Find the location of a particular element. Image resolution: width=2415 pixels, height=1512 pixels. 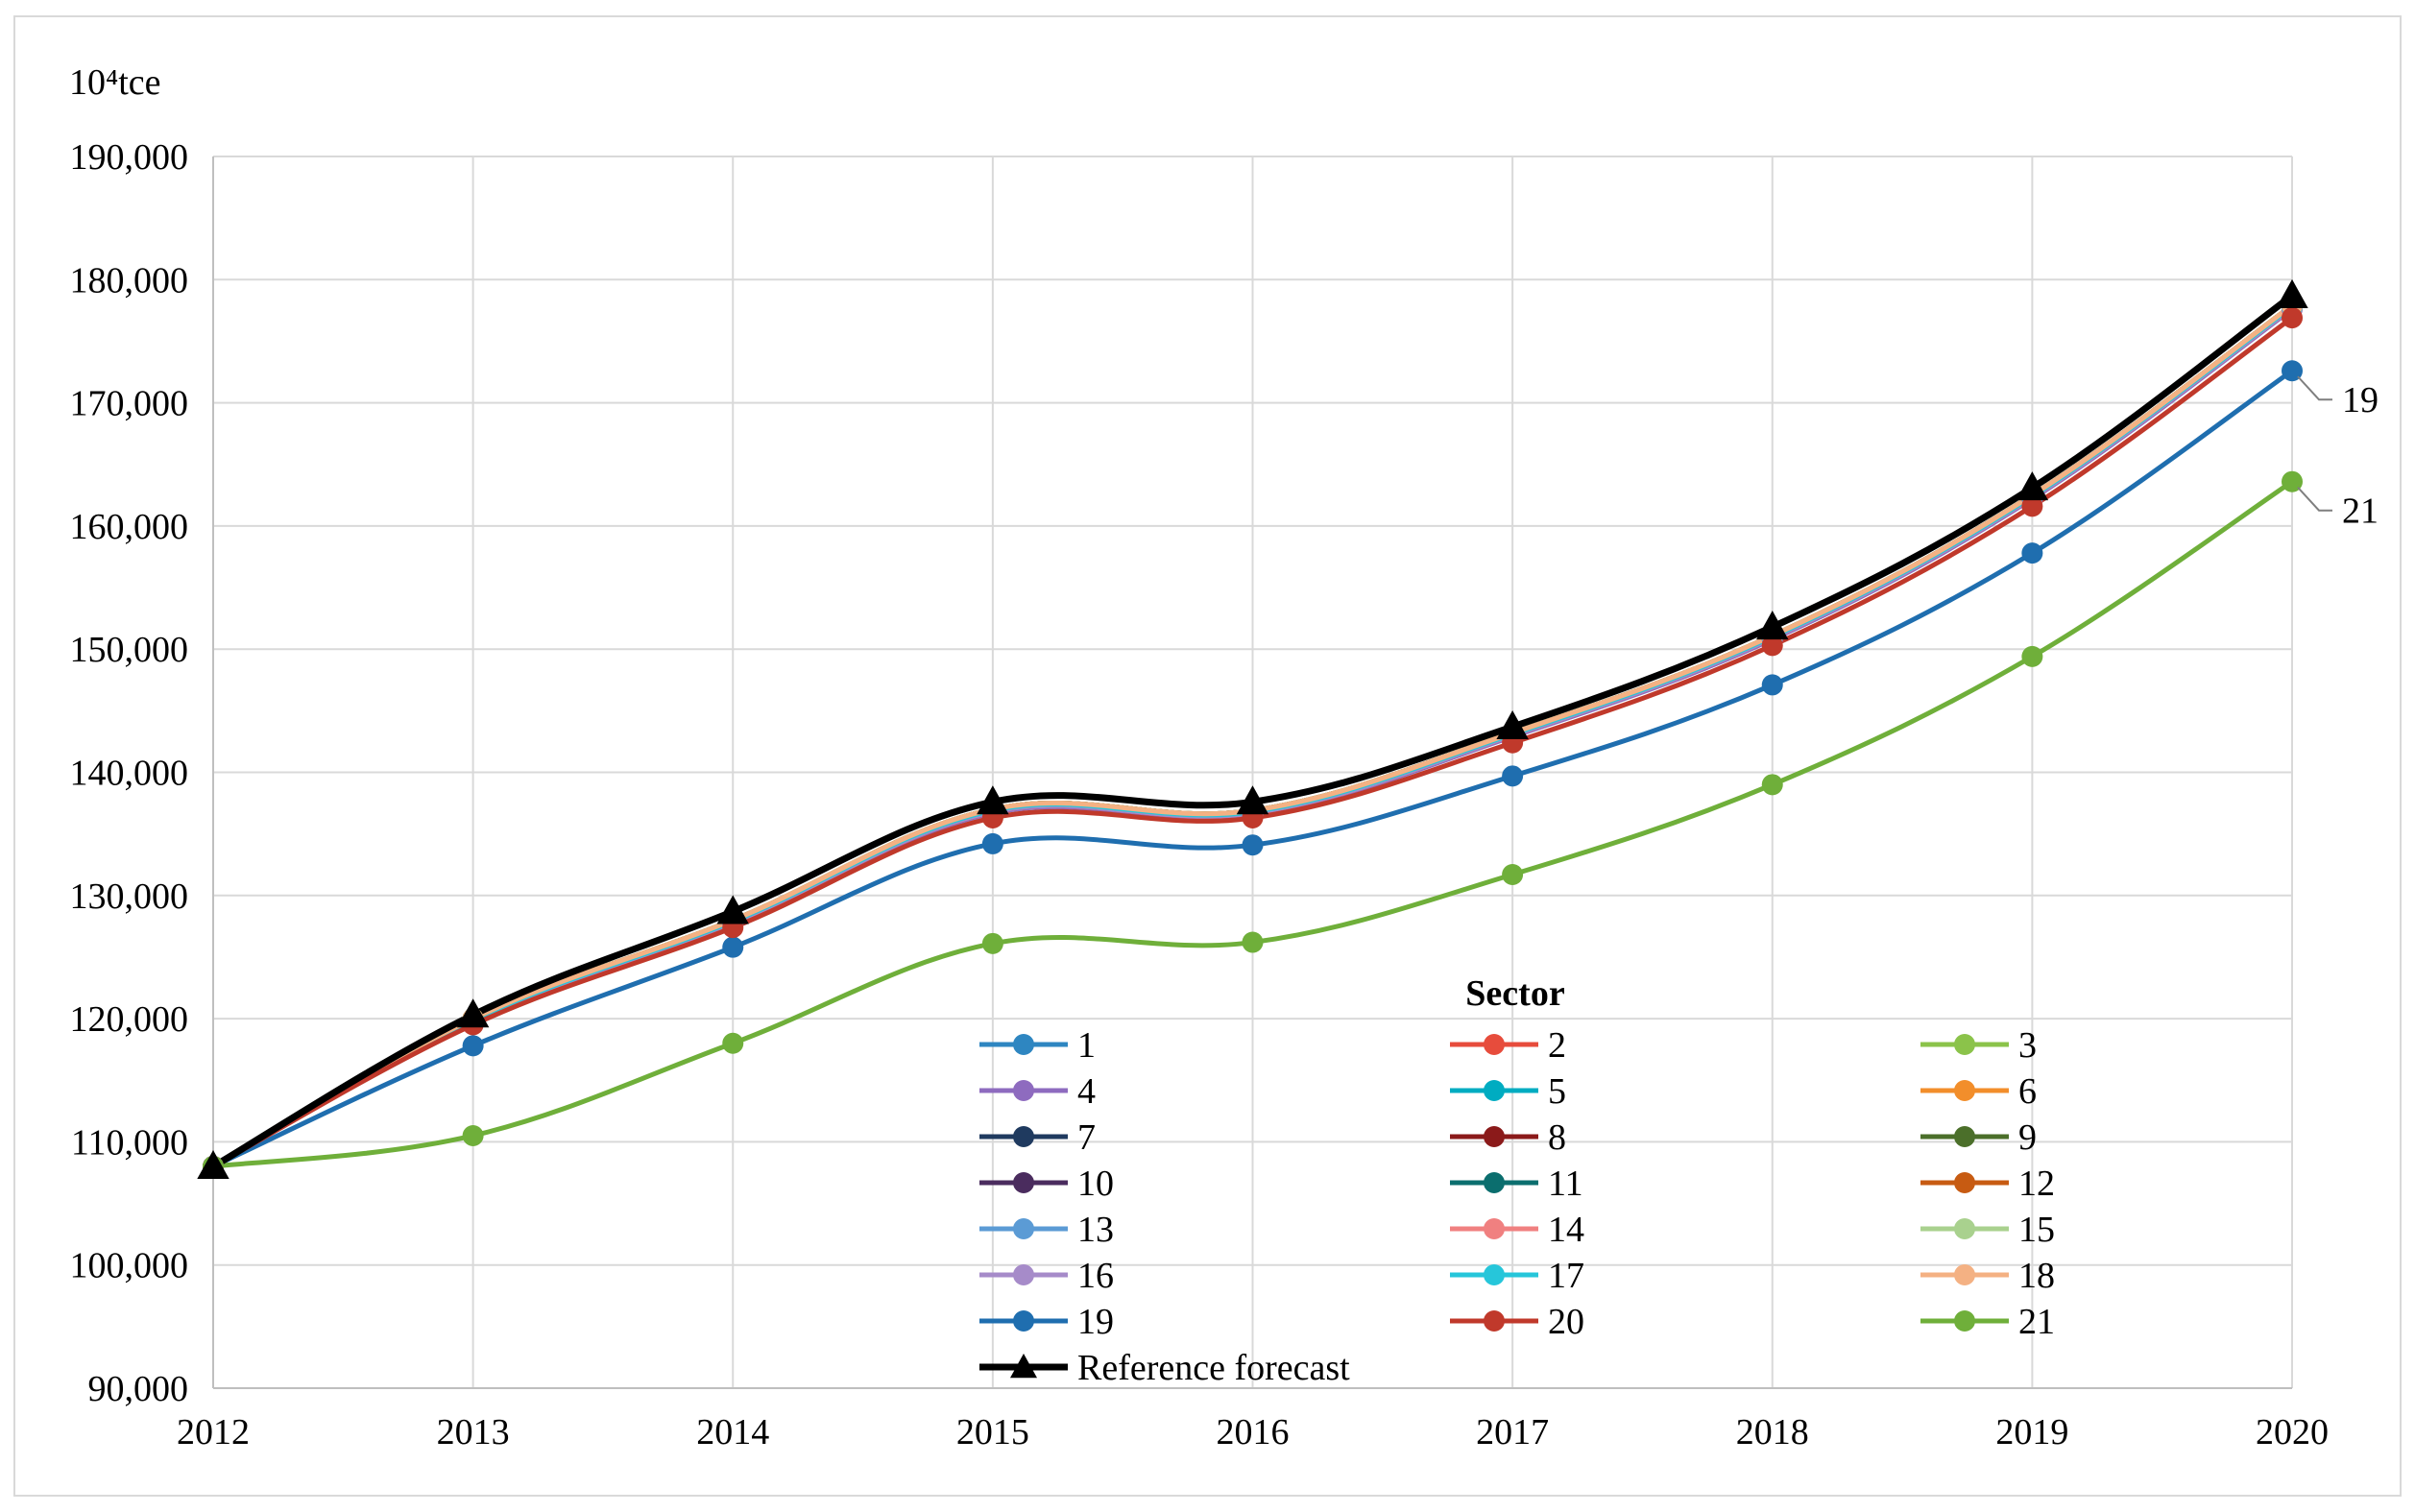

x-tick-labels: 2012 2013 2014 2015 2016 2017 2018 2019 2020 is located at coordinates (1253, 1432).